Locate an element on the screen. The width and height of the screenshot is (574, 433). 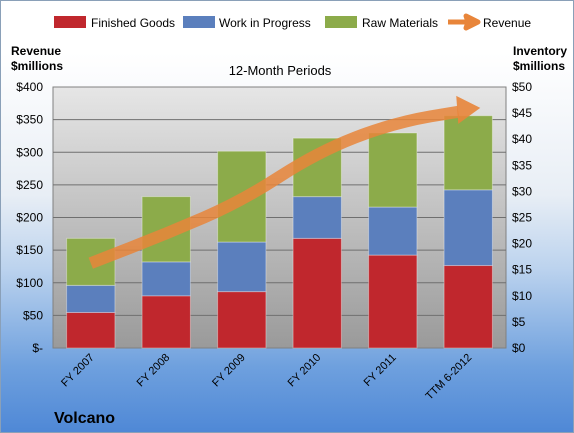
right-tick-label: $15 is located at coordinates (522, 270).